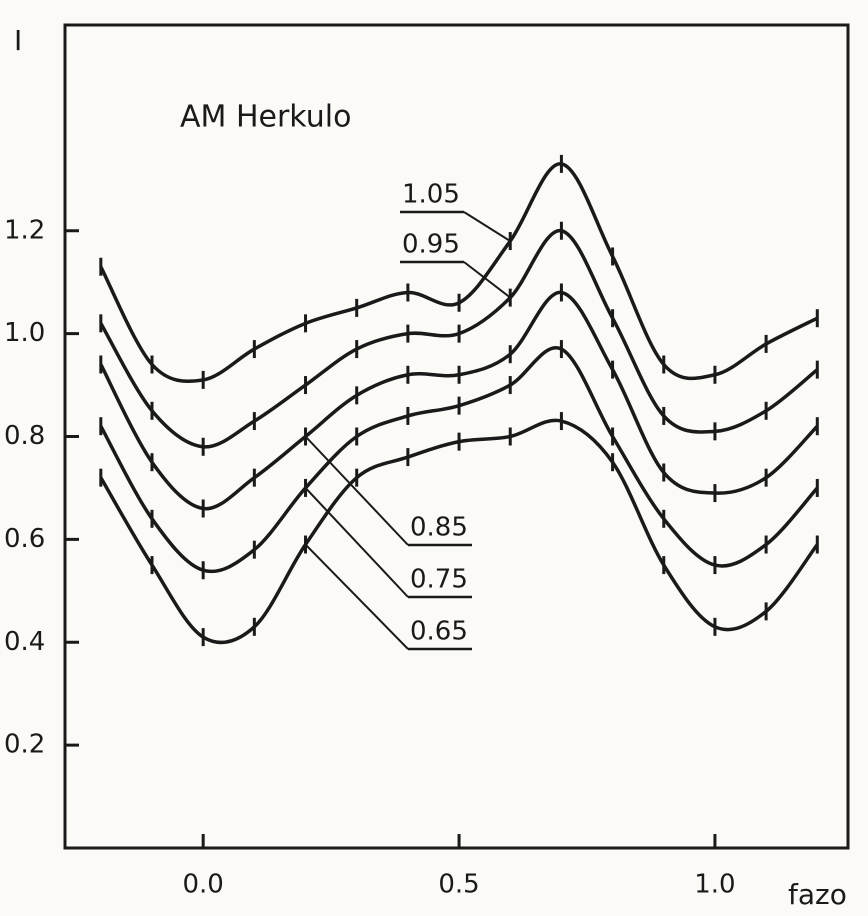 Image resolution: width=868 pixels, height=916 pixels. What do you see at coordinates (18, 40) in the screenshot?
I see `y-axis-label: I` at bounding box center [18, 40].